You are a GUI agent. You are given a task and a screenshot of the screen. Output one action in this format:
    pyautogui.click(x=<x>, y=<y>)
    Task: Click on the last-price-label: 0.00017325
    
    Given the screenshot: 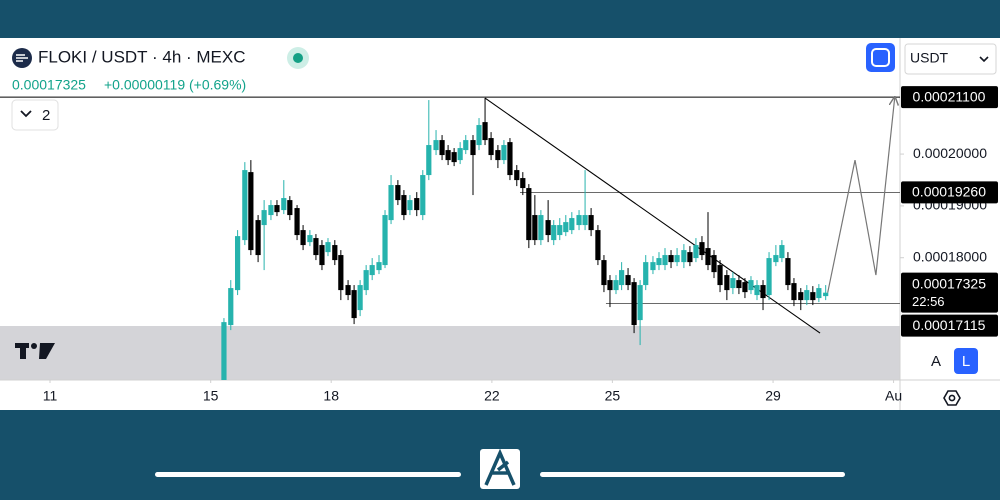 What is the action you would take?
    pyautogui.click(x=949, y=283)
    